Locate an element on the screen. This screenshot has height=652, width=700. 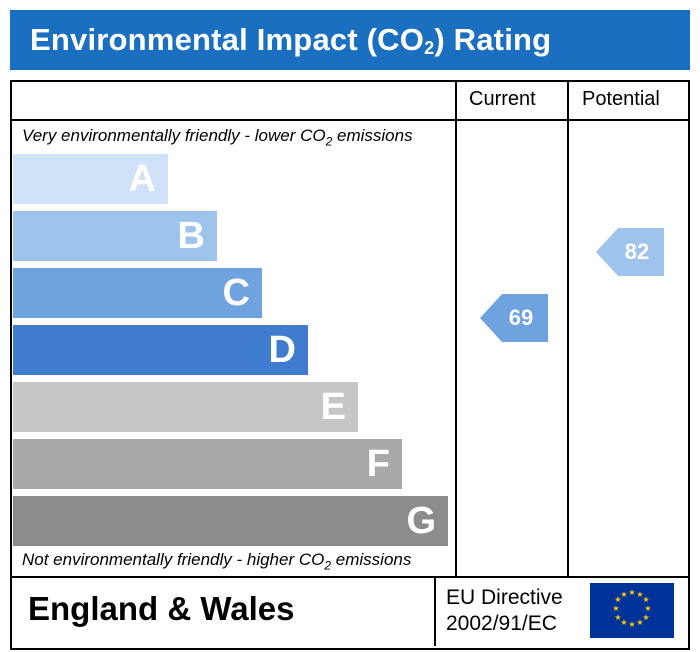
band-c: C is located at coordinates (137, 293).